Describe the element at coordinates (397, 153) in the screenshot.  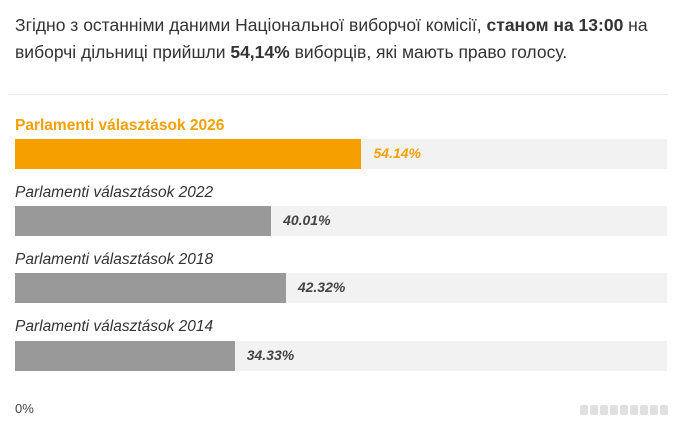
I see `value-label: 54.14%` at that location.